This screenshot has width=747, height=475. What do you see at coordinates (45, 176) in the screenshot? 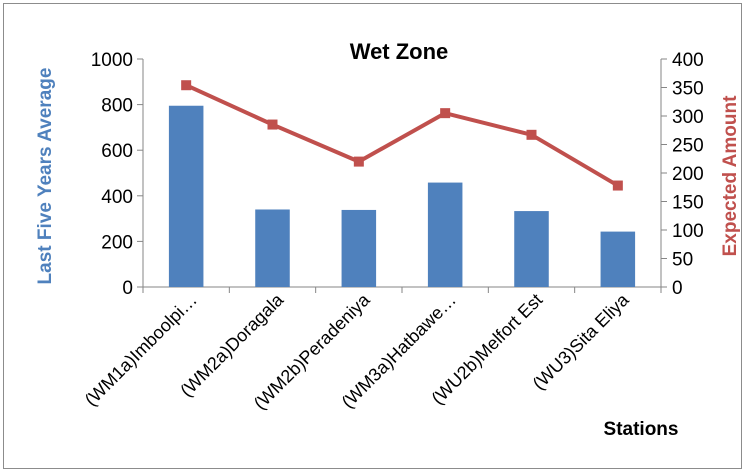
I see `y-axis-title: Last Five Years Average` at bounding box center [45, 176].